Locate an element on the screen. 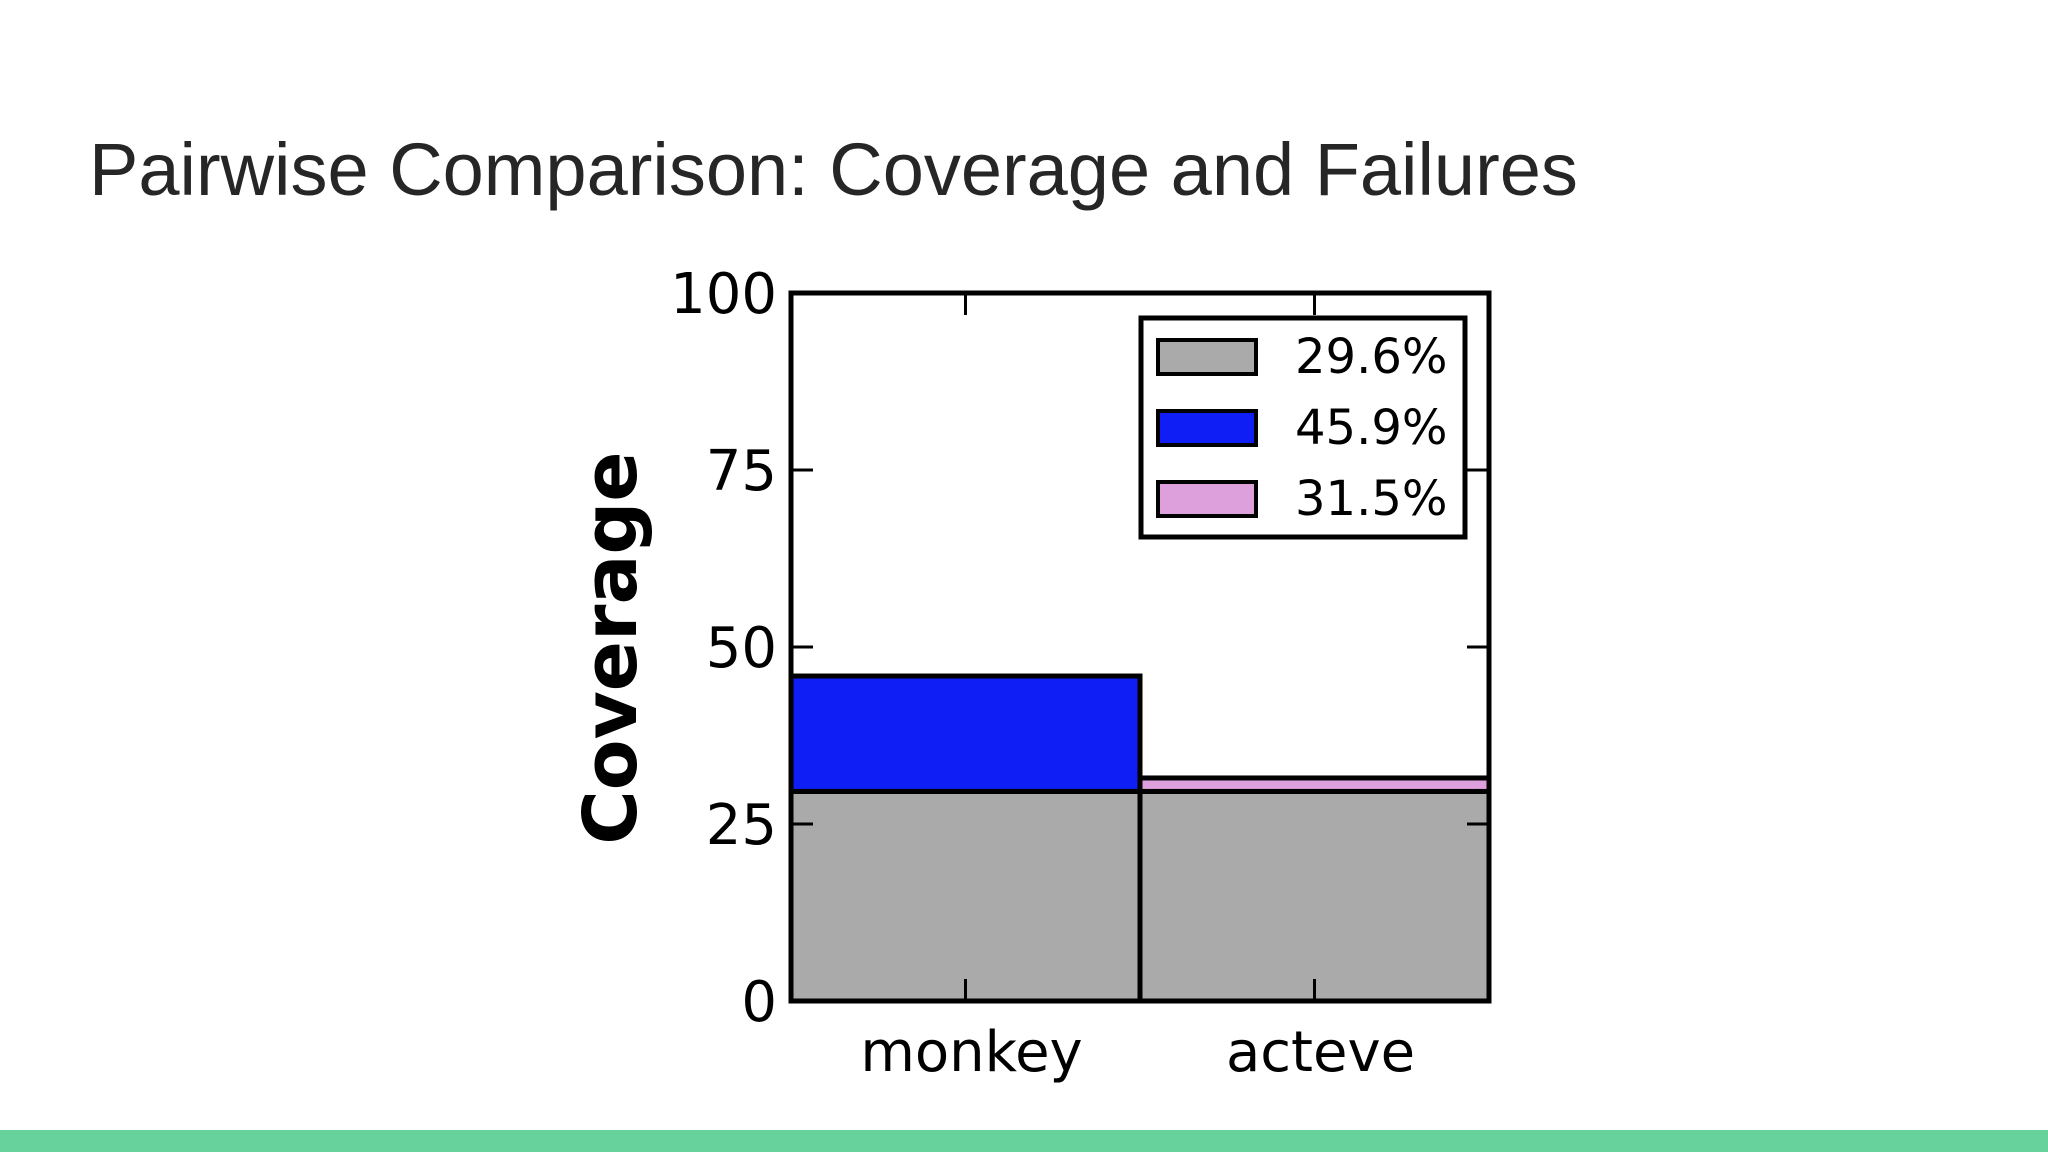 The width and height of the screenshot is (2048, 1152). legend-label: 45.9% is located at coordinates (1371, 428).